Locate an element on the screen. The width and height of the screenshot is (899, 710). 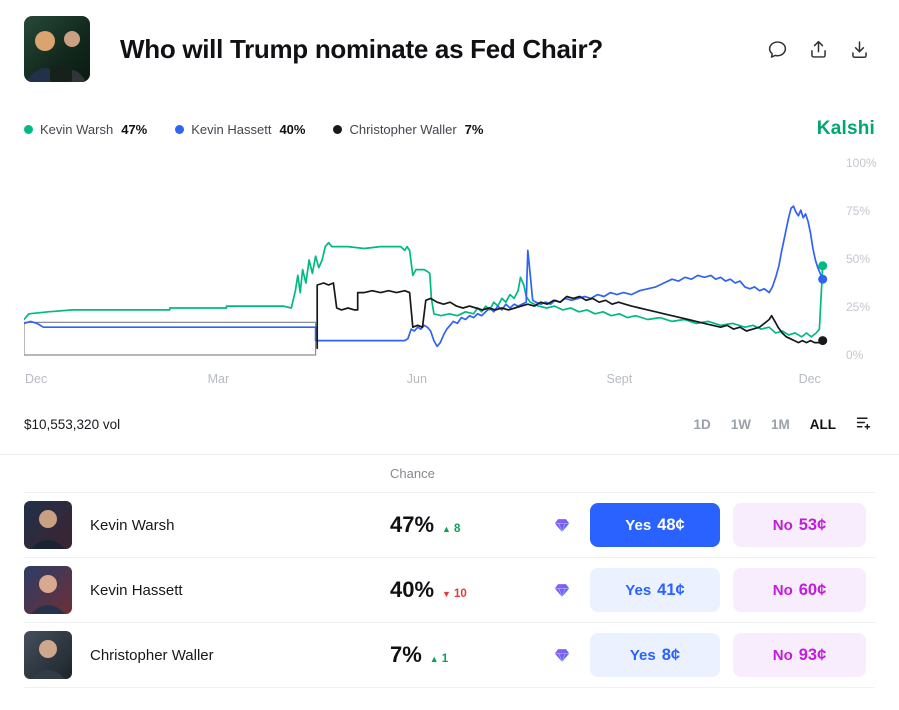
no-price: 53¢ is located at coordinates (812, 524).